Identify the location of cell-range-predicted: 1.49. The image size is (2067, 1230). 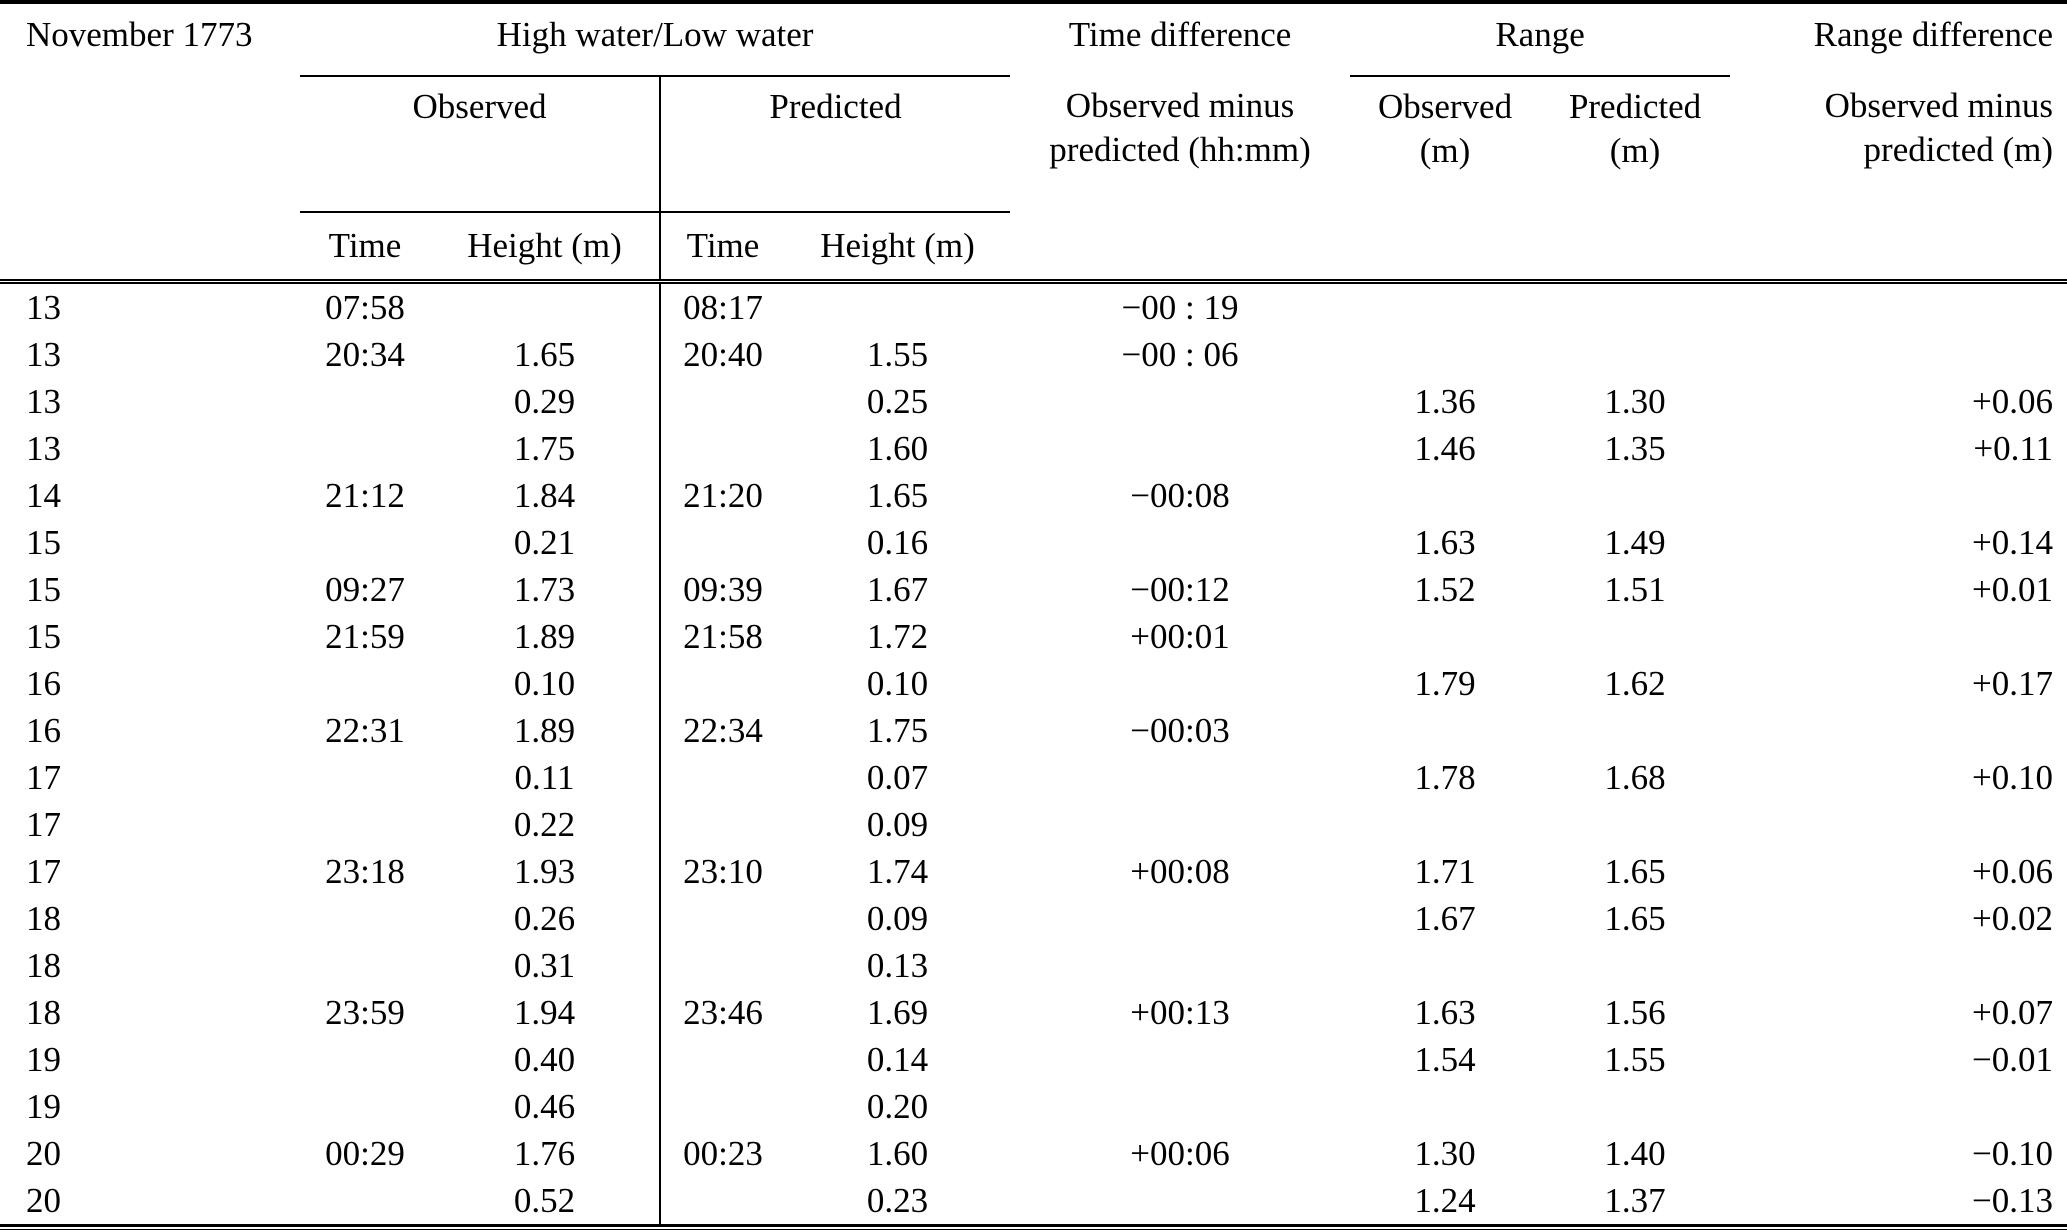
(1635, 542).